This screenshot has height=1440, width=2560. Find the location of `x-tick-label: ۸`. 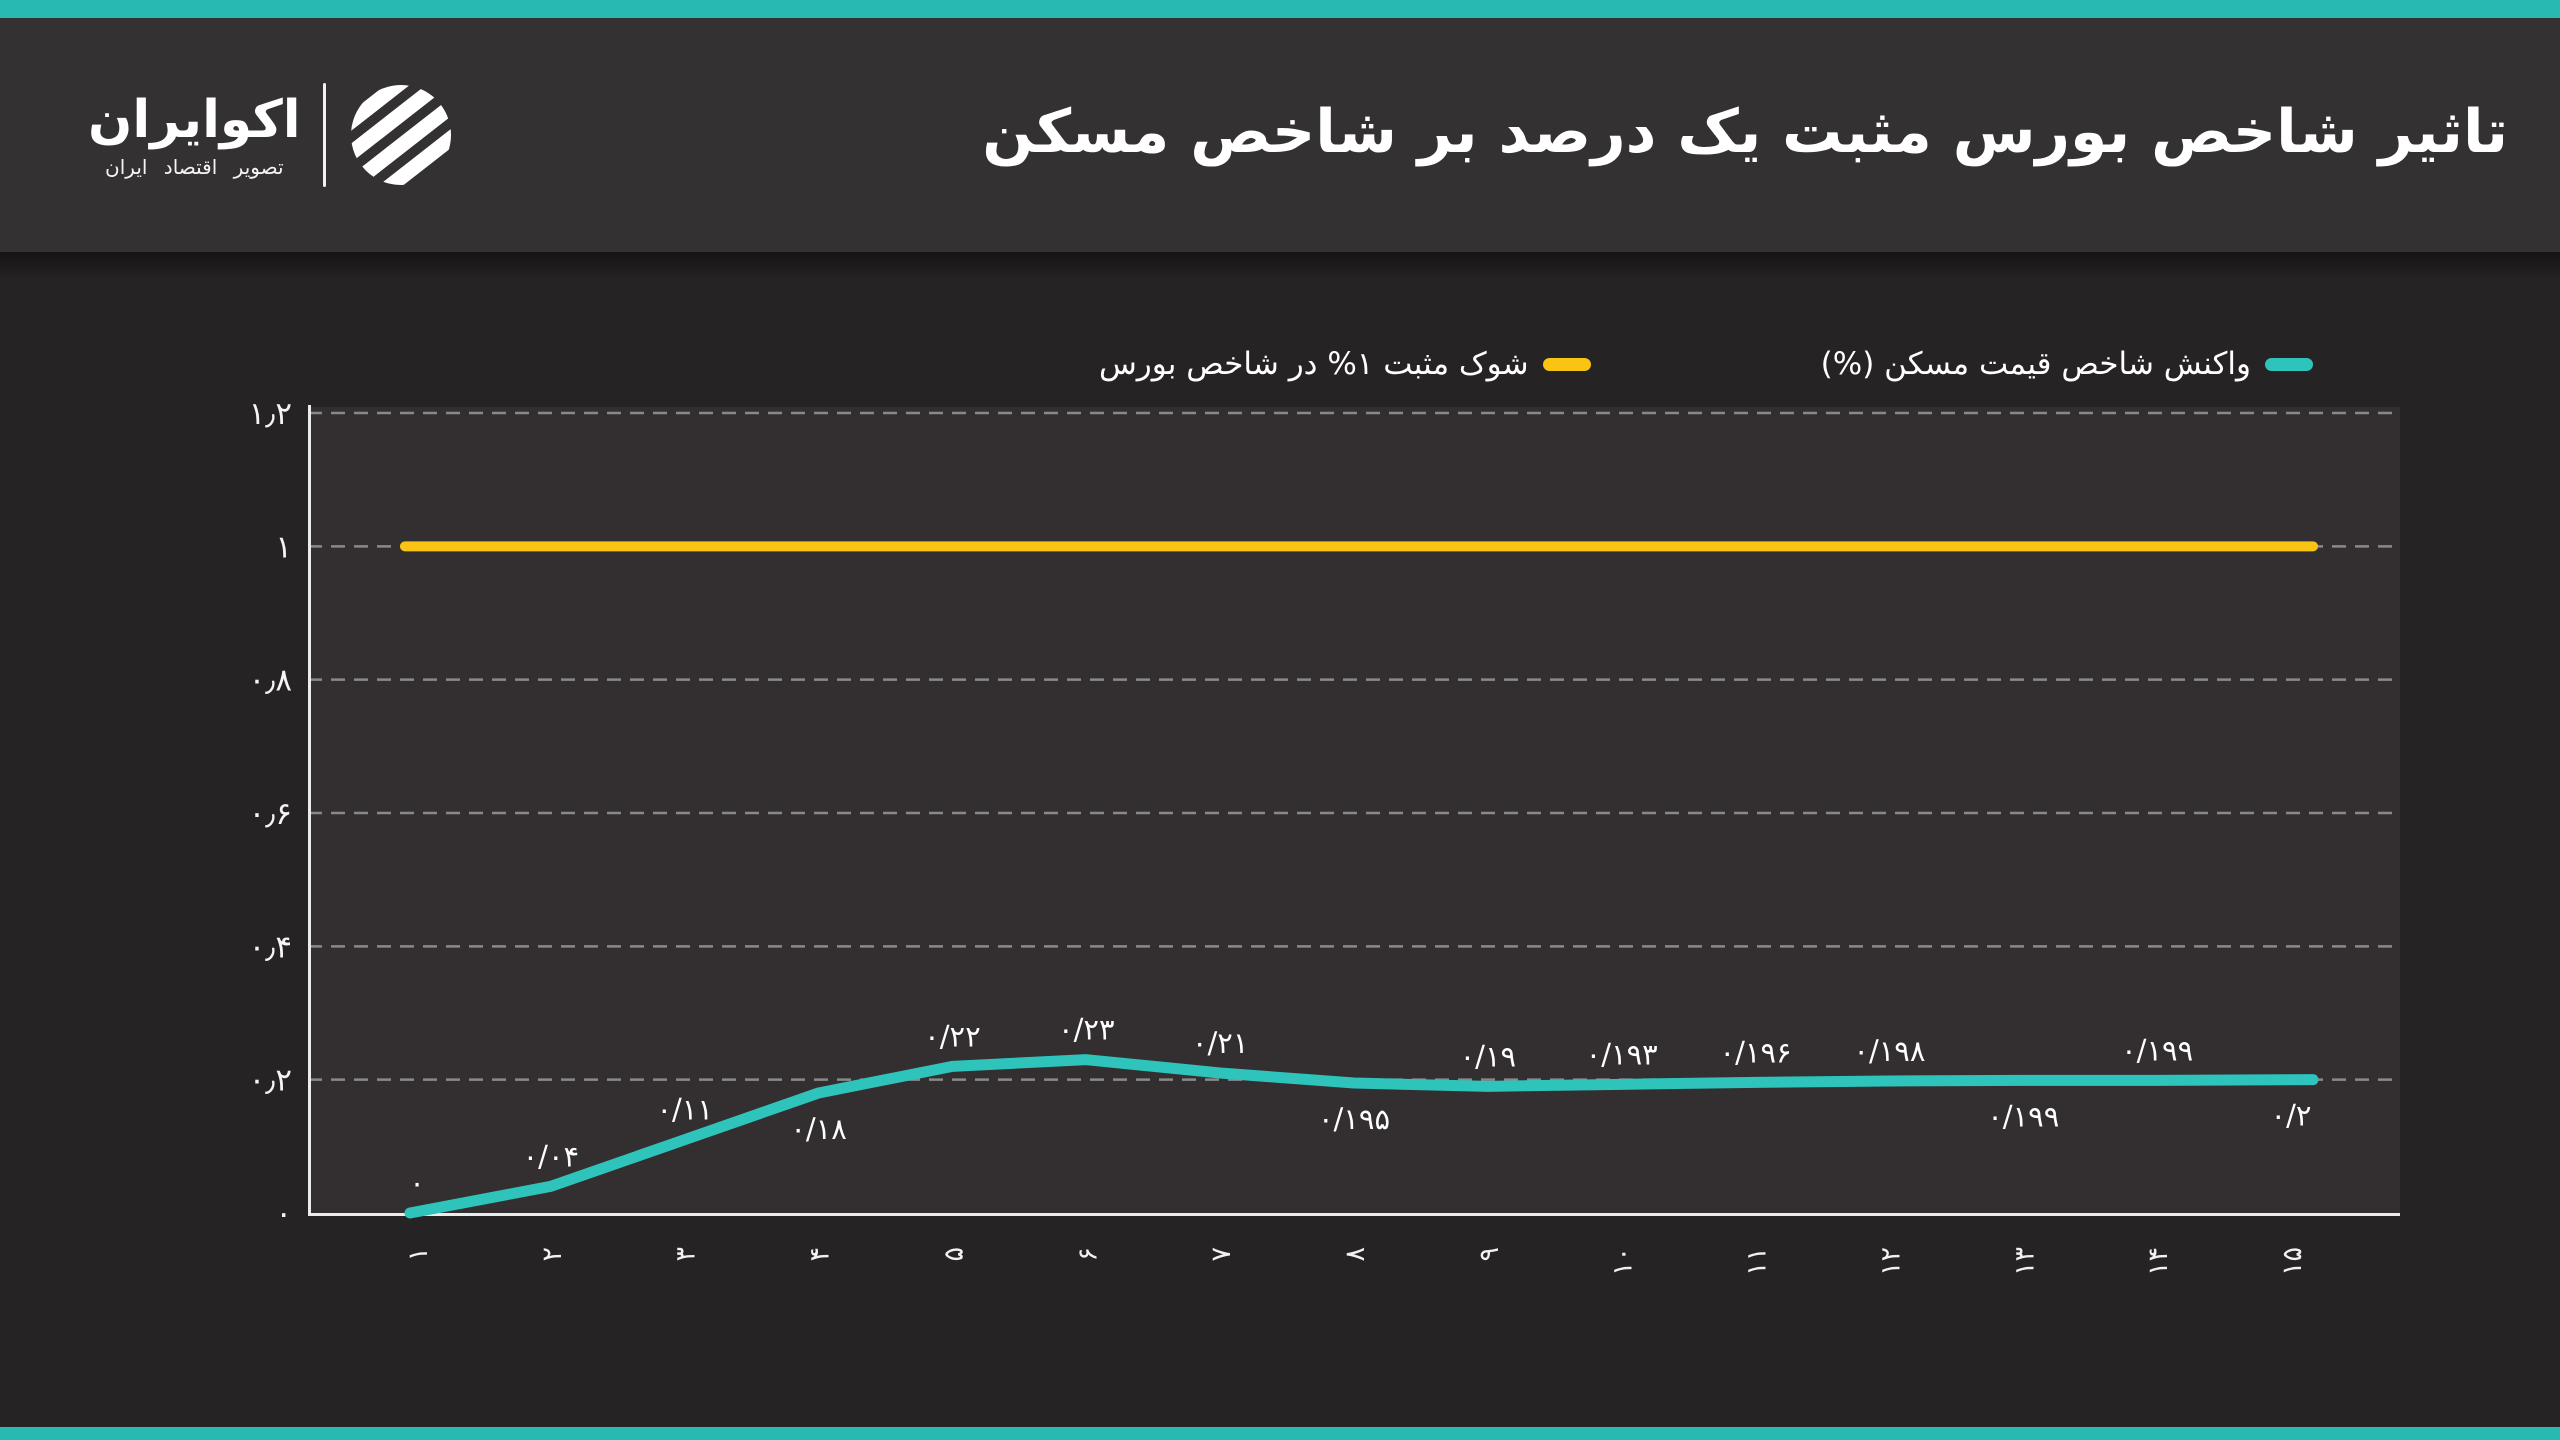

x-tick-label: ۸ is located at coordinates (1355, 1254).